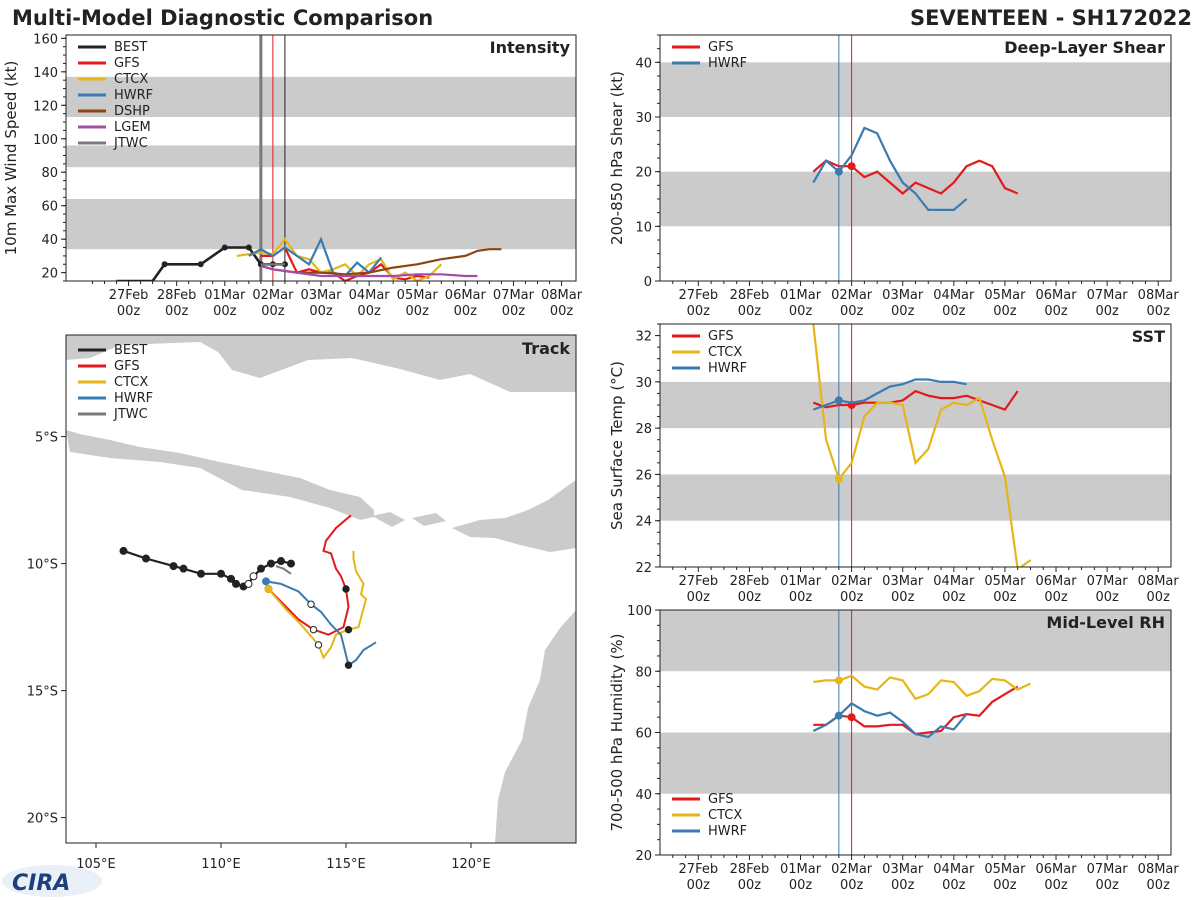 The width and height of the screenshot is (1200, 900). Describe the element at coordinates (1084, 47) in the screenshot. I see `panel-title: Deep-Layer Shear` at that location.